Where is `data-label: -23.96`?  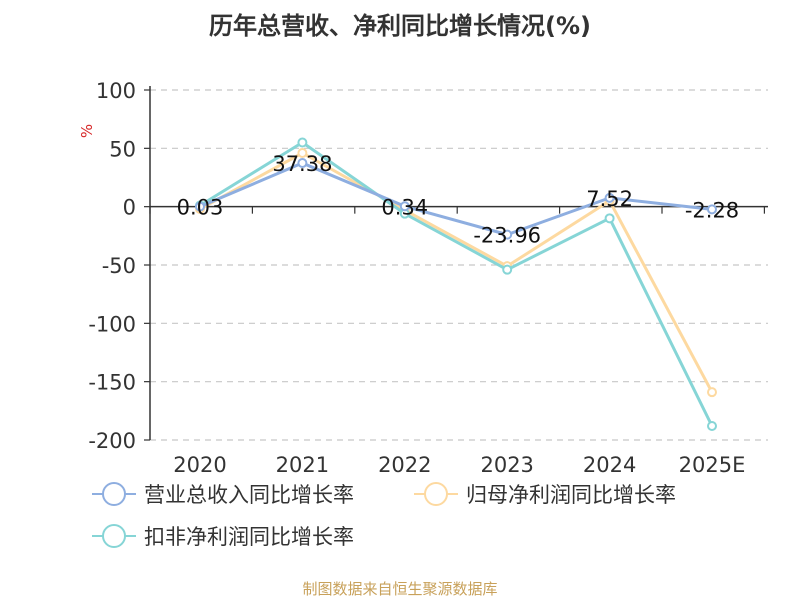
data-label: -23.96 is located at coordinates (507, 236).